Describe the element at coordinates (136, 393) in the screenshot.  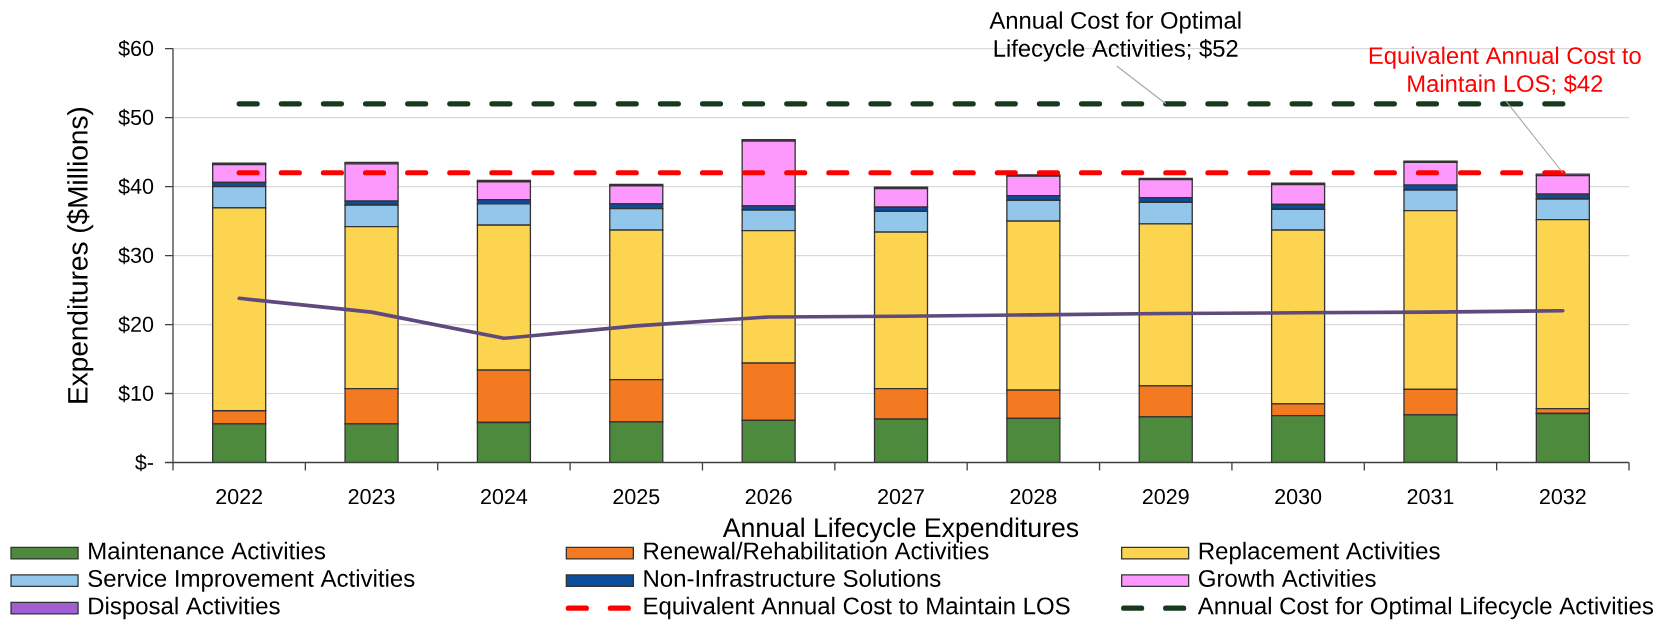
I see `y-tick-label: $10` at that location.